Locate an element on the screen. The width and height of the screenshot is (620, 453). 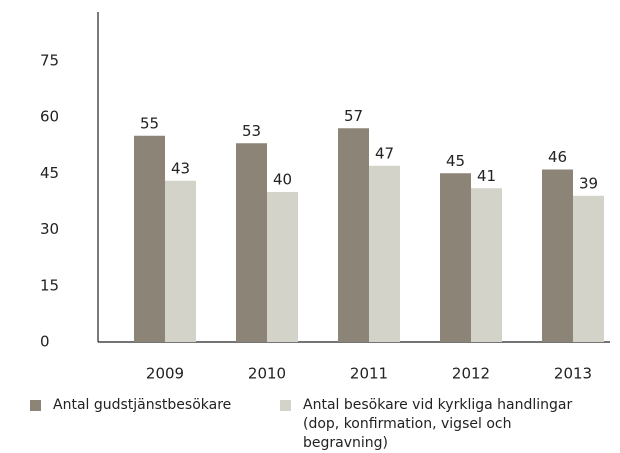
value-label: 46 is located at coordinates (557, 157).